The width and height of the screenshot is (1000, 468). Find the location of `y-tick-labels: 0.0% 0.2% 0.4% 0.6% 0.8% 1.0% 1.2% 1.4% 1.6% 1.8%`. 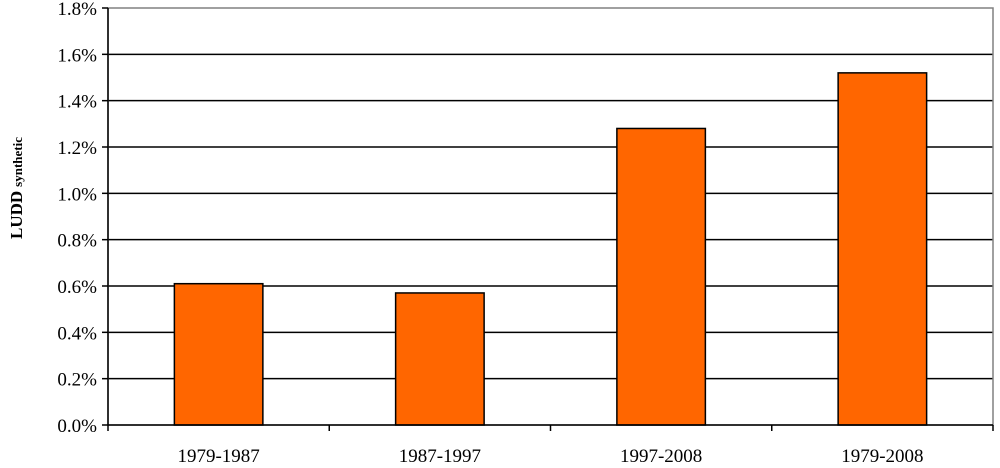

y-tick-labels: 0.0% 0.2% 0.4% 0.6% 0.8% 1.0% 1.2% 1.4% 1.6% 1.8% is located at coordinates (77, 218).